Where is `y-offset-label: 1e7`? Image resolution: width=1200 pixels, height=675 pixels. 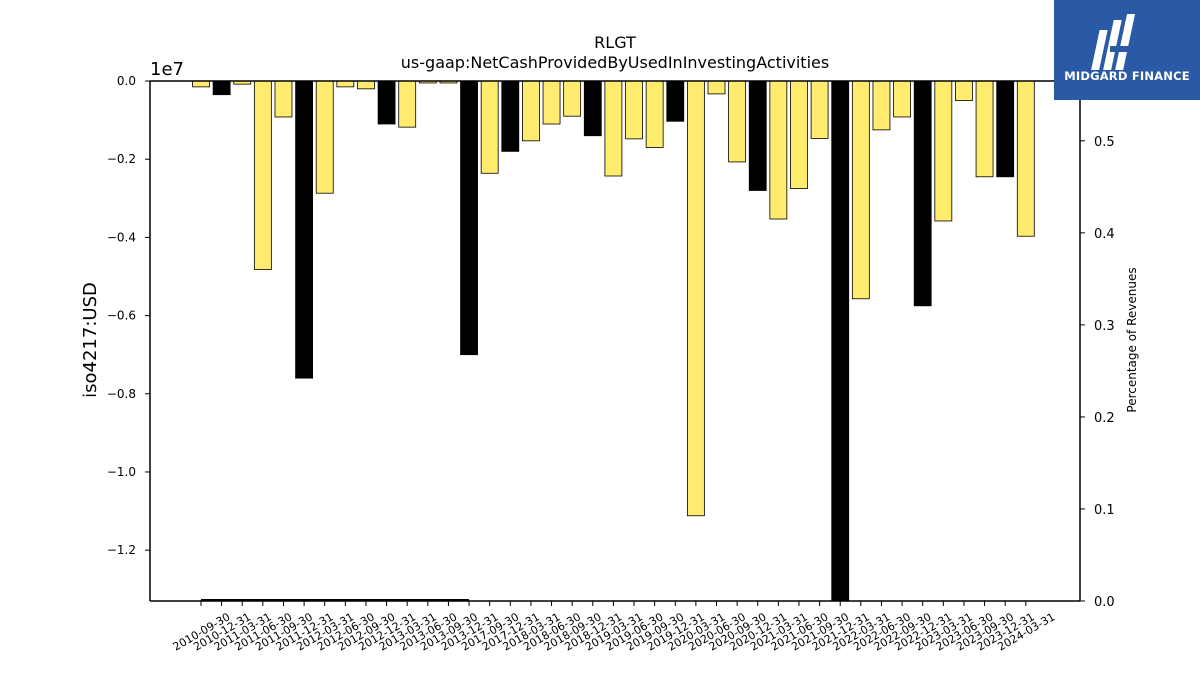
y-offset-label: 1e7 is located at coordinates (167, 69).